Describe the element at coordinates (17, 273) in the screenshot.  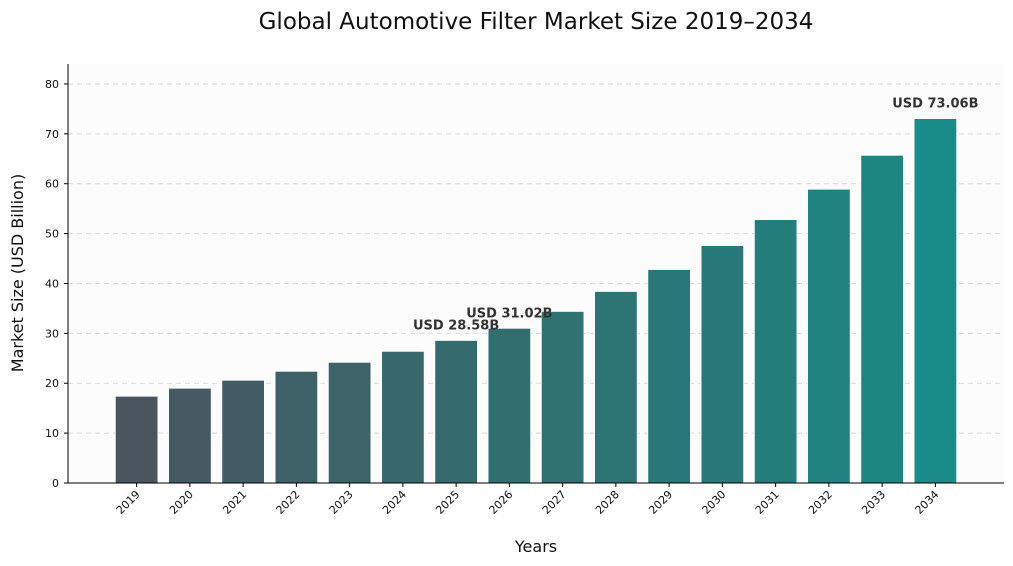
I see `y-axis-label: Market Size (USD Billion)` at that location.